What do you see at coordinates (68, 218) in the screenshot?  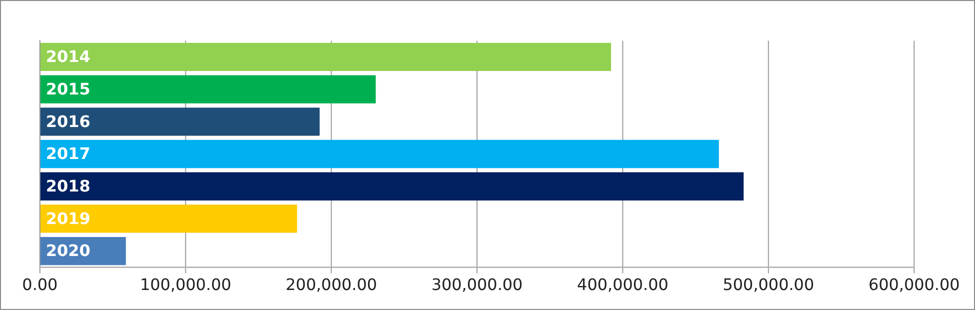 I see `y-tick-label: 2019` at bounding box center [68, 218].